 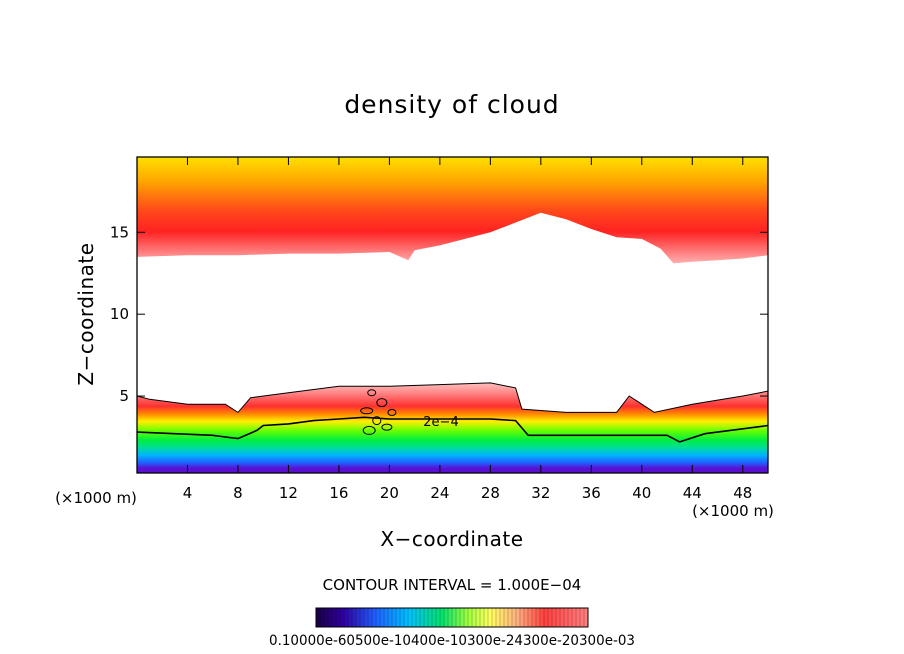 I want to click on x-tick-label: 32, so click(x=540, y=493).